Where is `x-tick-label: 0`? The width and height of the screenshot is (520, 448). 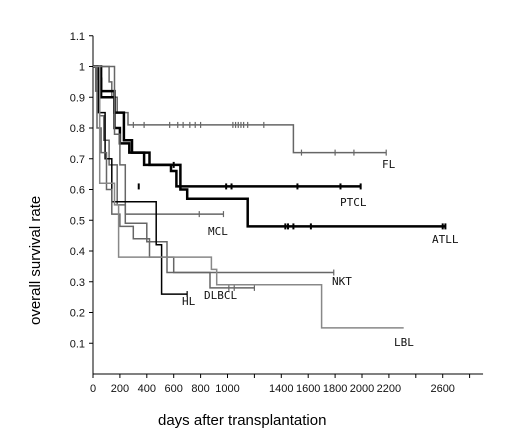
x-tick-label: 0 is located at coordinates (93, 389).